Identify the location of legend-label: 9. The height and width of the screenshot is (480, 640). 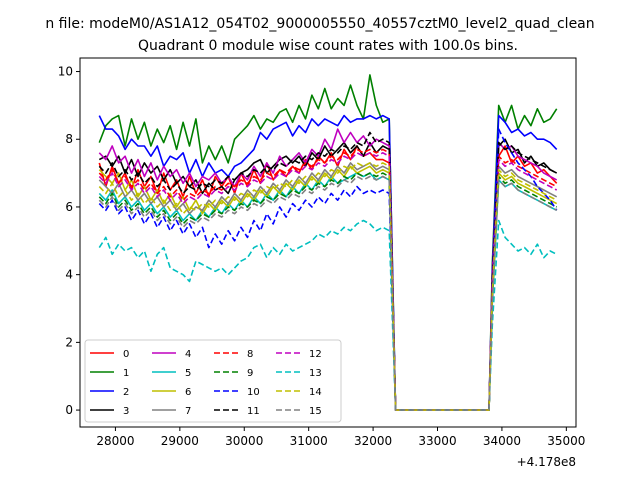
(250, 373).